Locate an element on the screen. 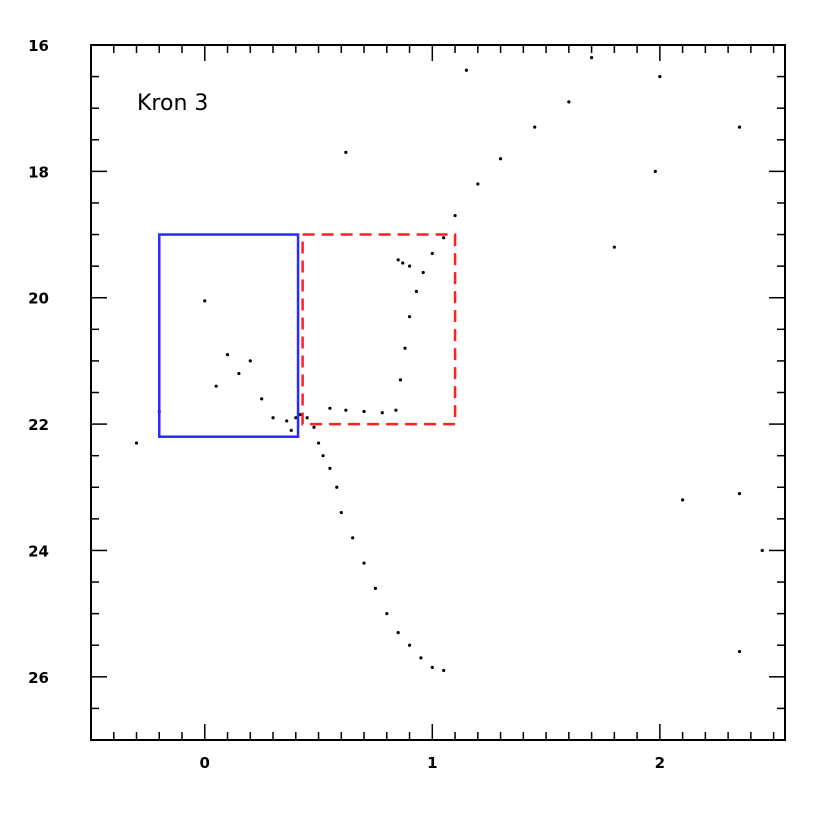 This screenshot has height=830, width=830. dashed-selection-box is located at coordinates (379, 329).